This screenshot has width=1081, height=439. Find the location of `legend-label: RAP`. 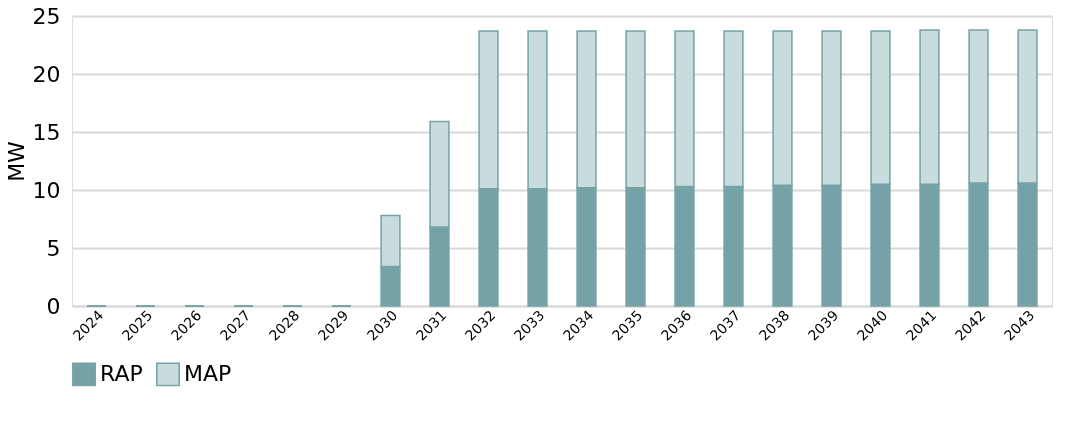

legend-label: RAP is located at coordinates (121, 374).